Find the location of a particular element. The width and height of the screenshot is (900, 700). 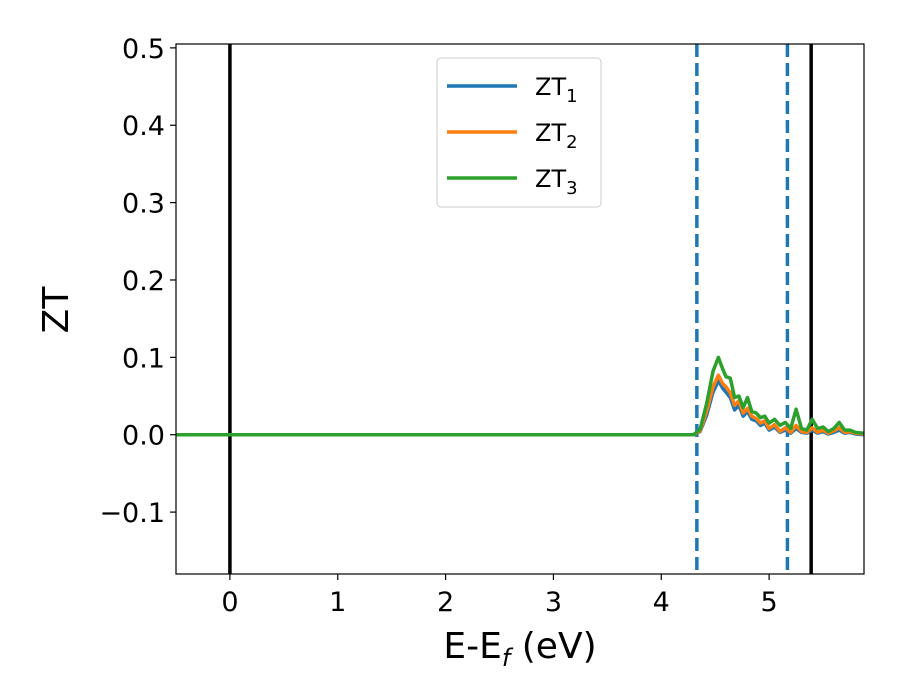

y-tick-label: 0.4 is located at coordinates (143, 126).